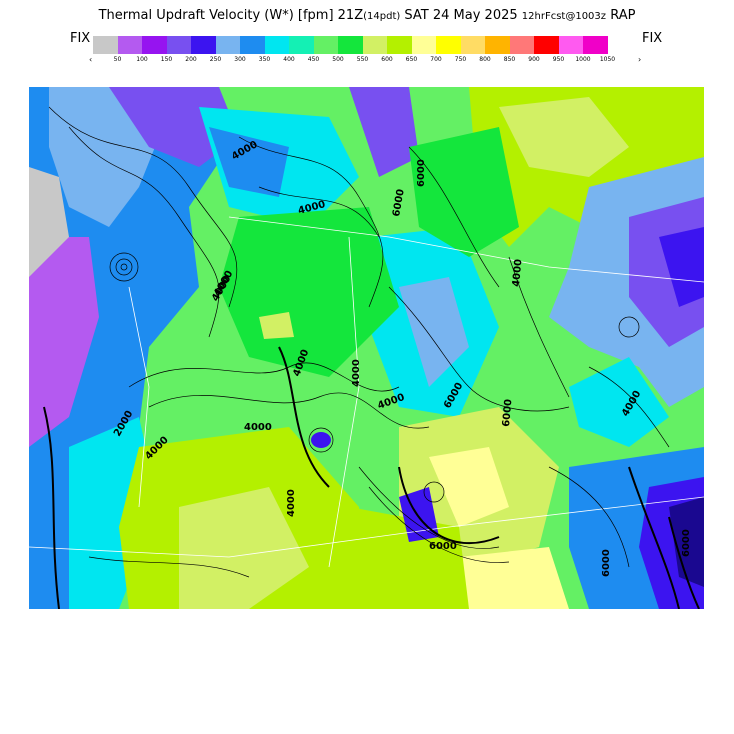  I want to click on title-main: Thermal Updraft Velocity (W*) [fpm] 21Z, so click(231, 15).